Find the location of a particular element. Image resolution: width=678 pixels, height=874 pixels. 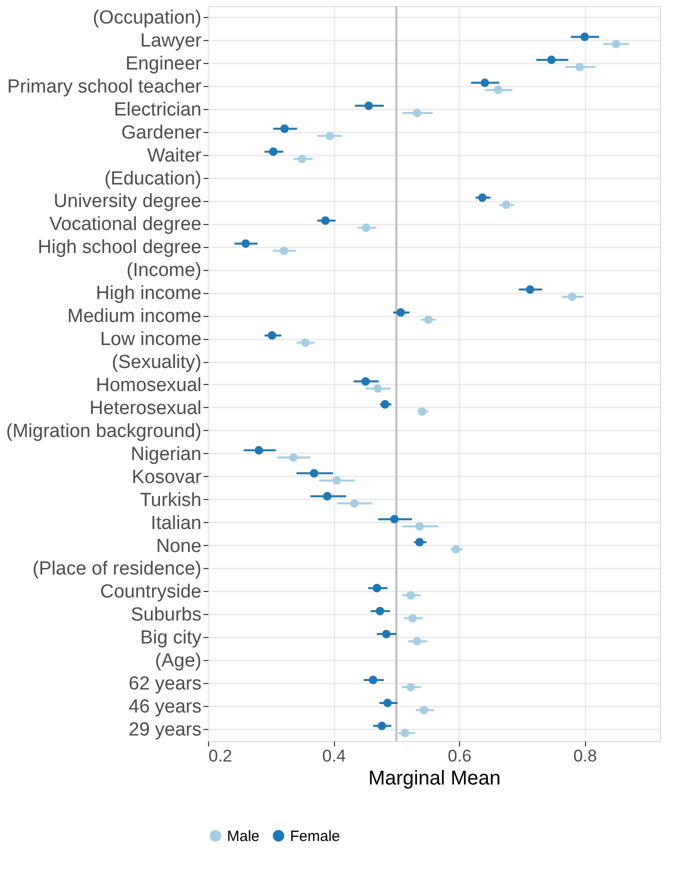

y-tick-label: Italian is located at coordinates (176, 523).